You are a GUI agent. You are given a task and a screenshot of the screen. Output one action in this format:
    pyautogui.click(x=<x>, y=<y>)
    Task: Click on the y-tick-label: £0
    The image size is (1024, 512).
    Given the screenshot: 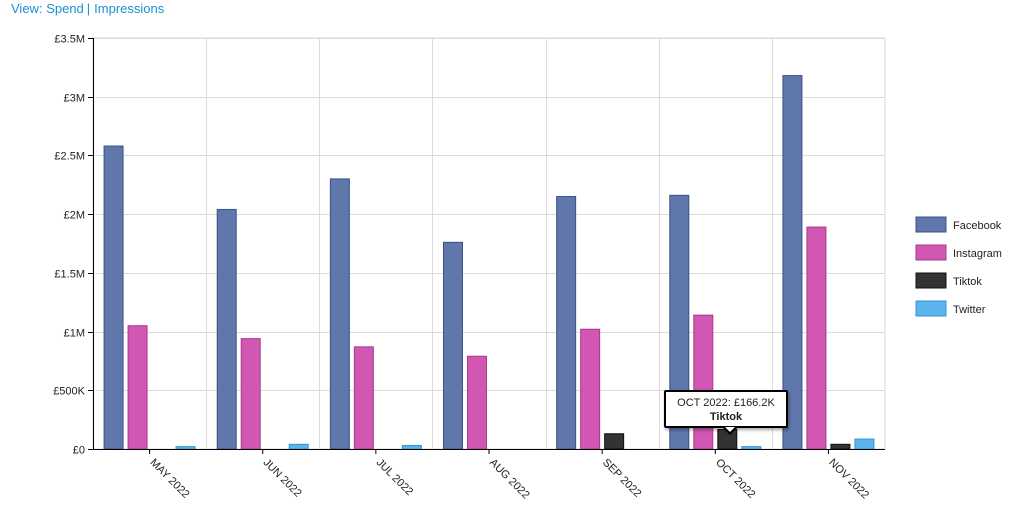 What is the action you would take?
    pyautogui.click(x=79, y=451)
    